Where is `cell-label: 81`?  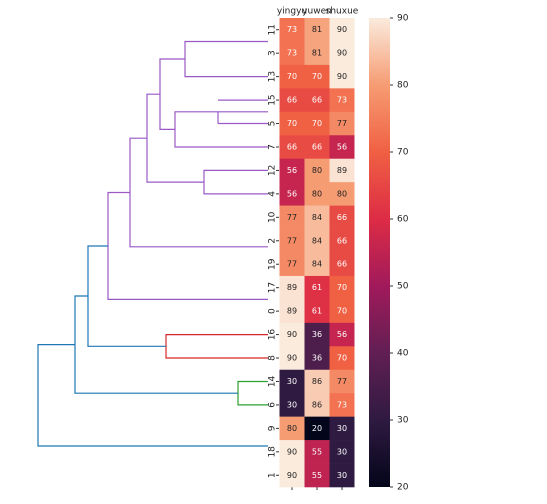
cell-label: 81 is located at coordinates (317, 53).